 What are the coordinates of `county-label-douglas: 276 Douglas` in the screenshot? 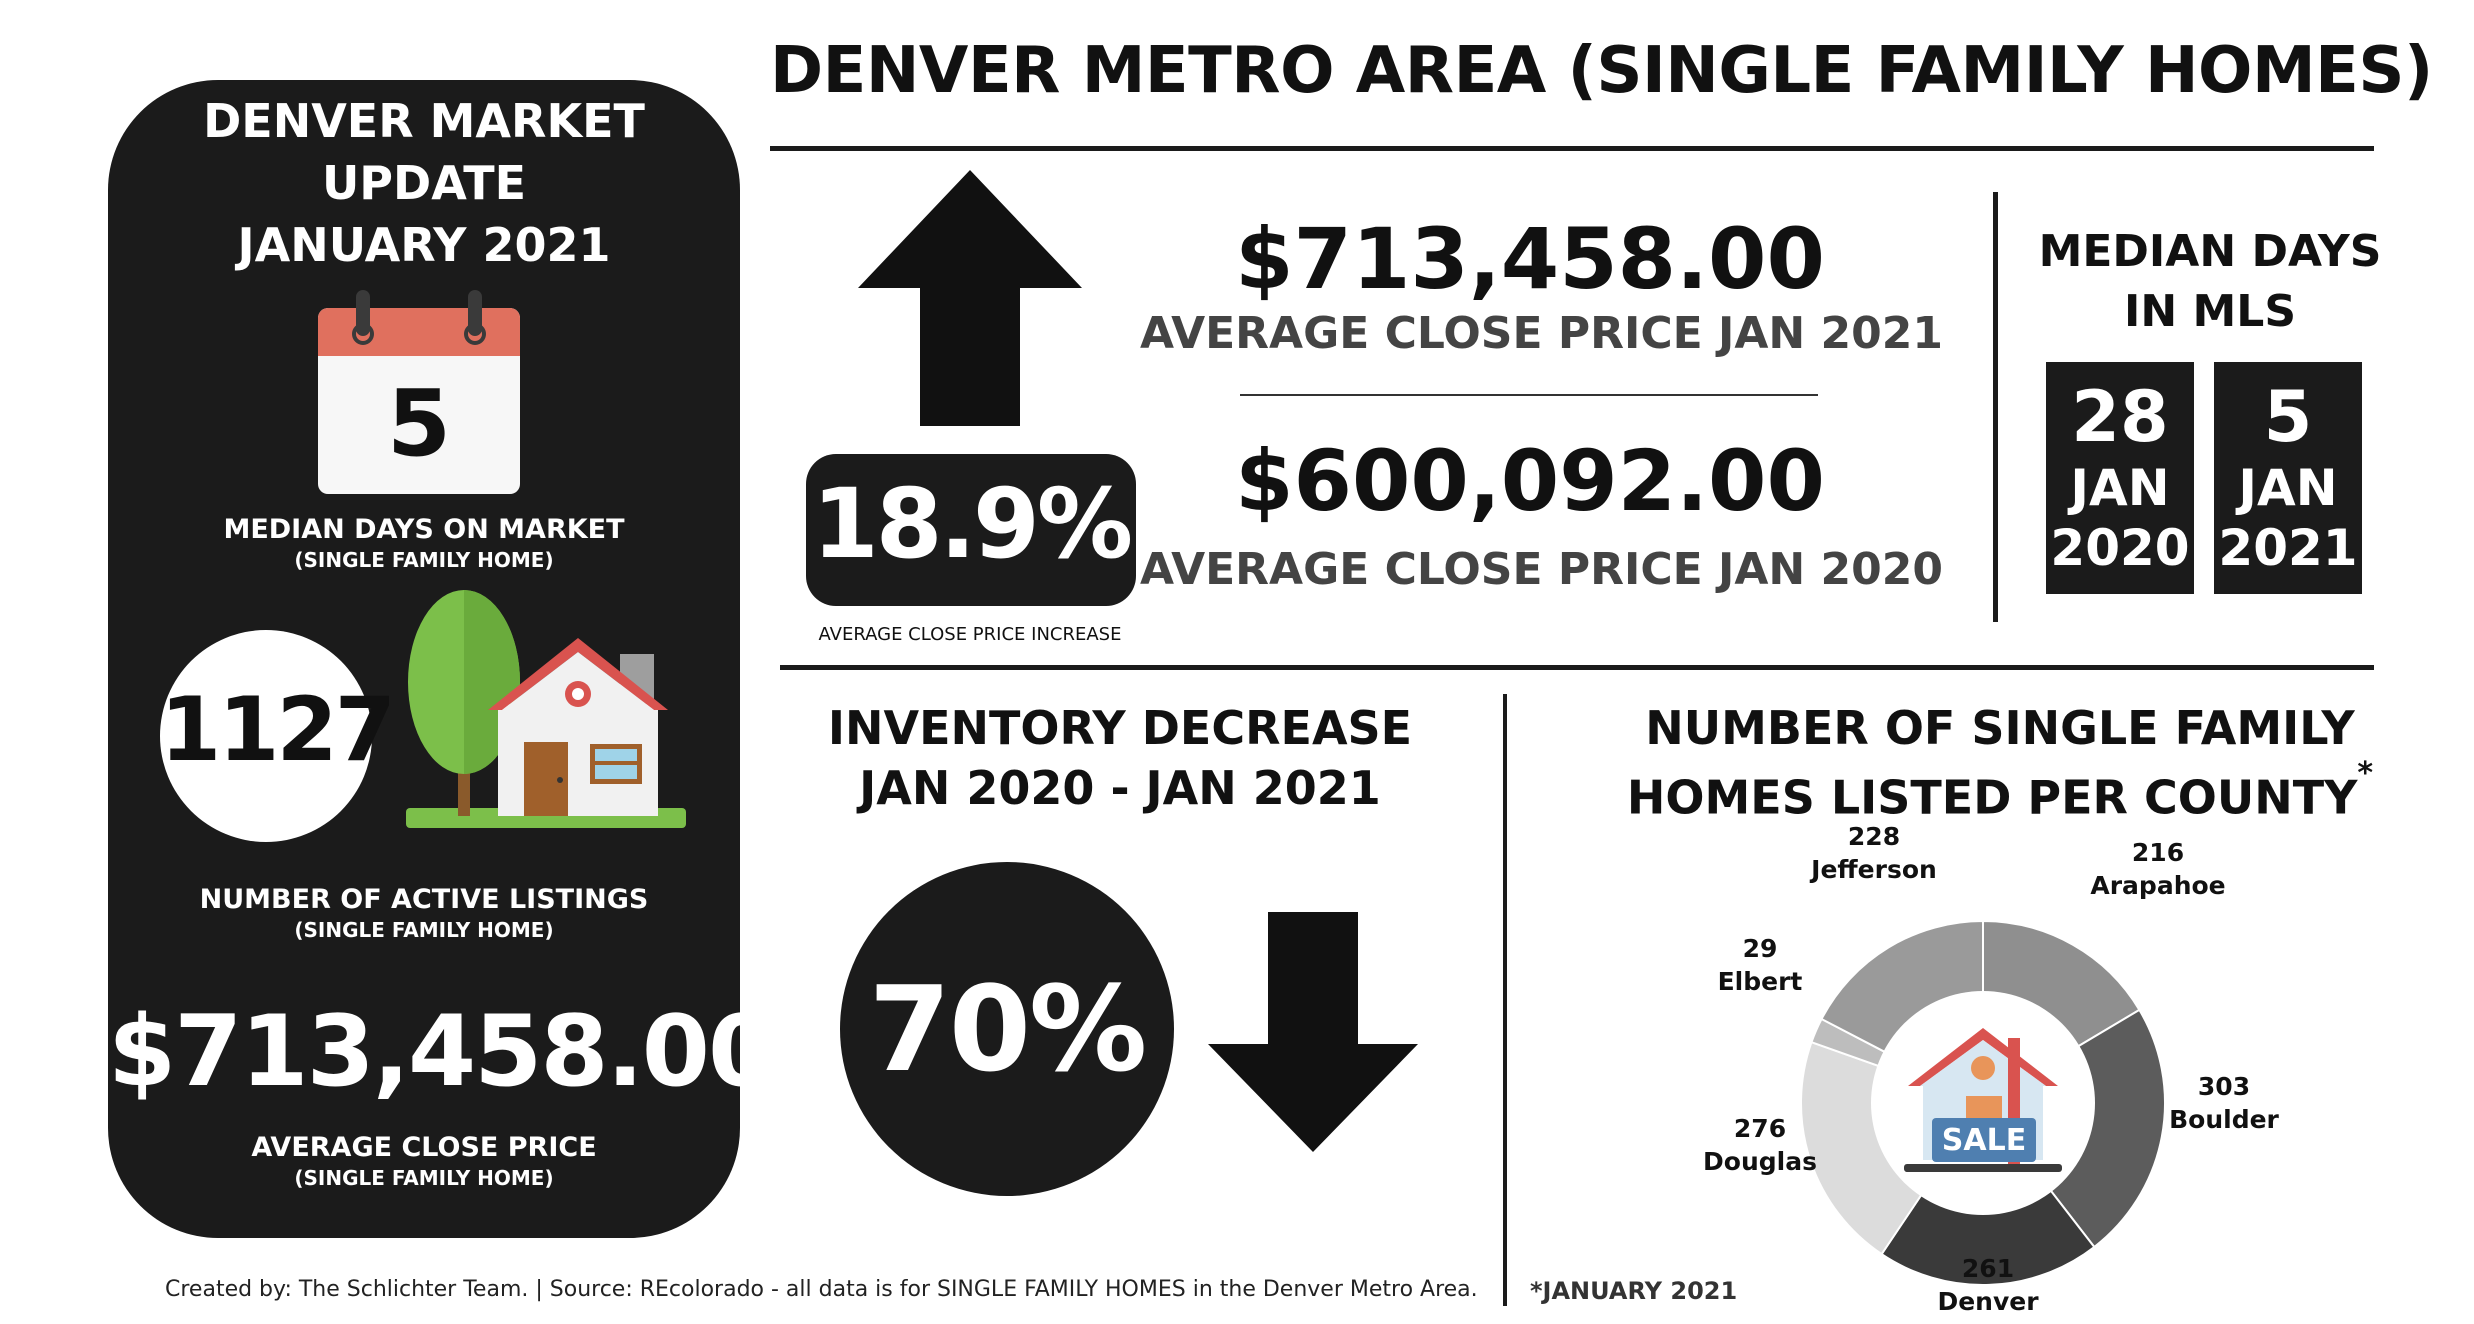 It's located at (1760, 1145).